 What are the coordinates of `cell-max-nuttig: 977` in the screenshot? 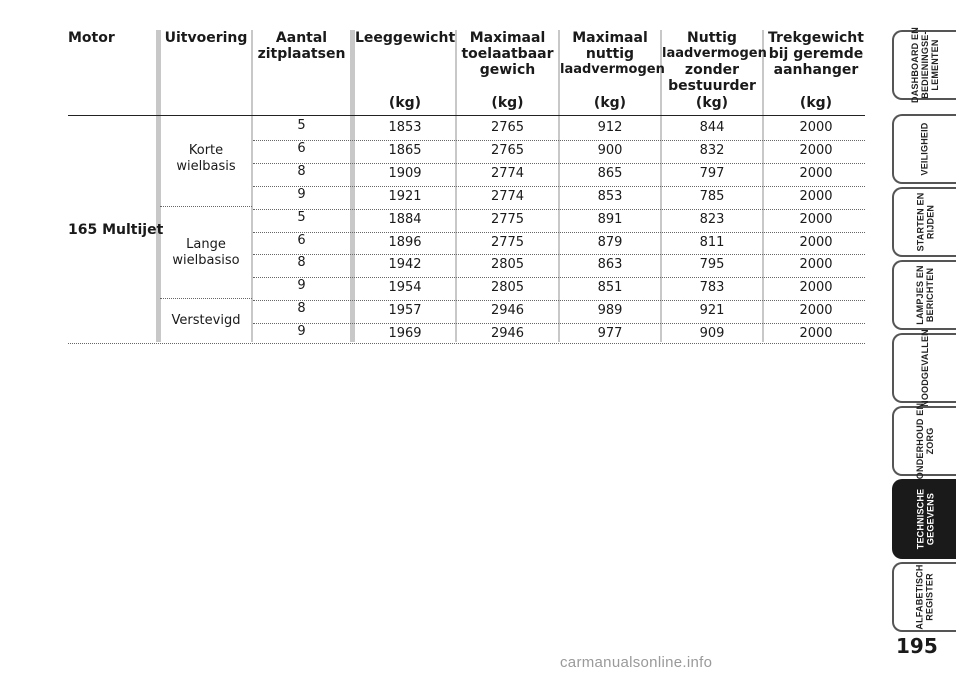 It's located at (610, 334).